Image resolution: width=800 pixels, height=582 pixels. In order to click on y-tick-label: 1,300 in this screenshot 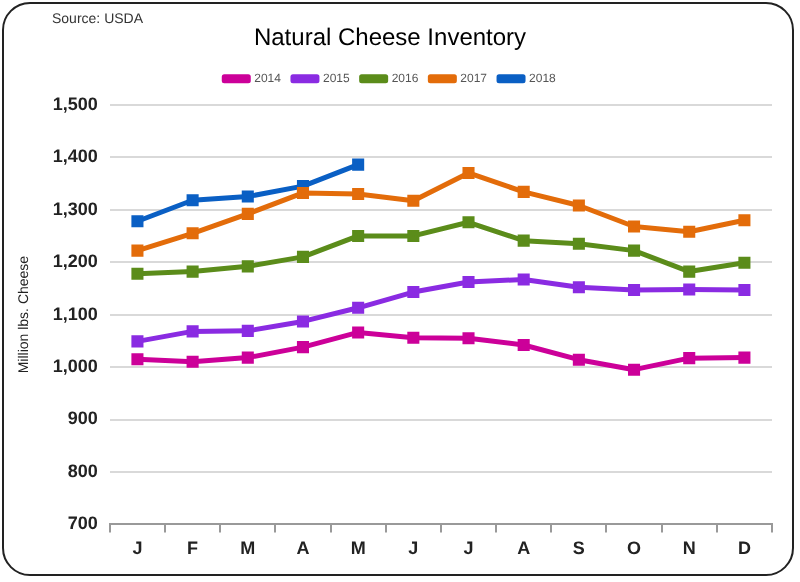, I will do `click(75, 208)`.